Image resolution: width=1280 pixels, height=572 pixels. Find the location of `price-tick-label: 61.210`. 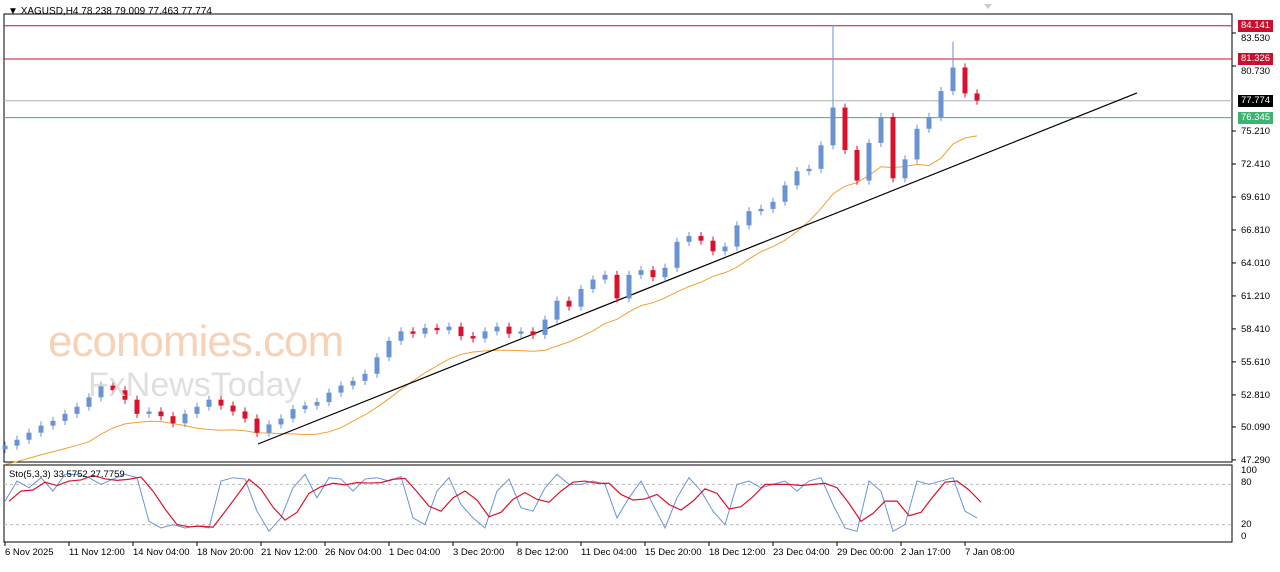

price-tick-label: 61.210 is located at coordinates (1256, 296).